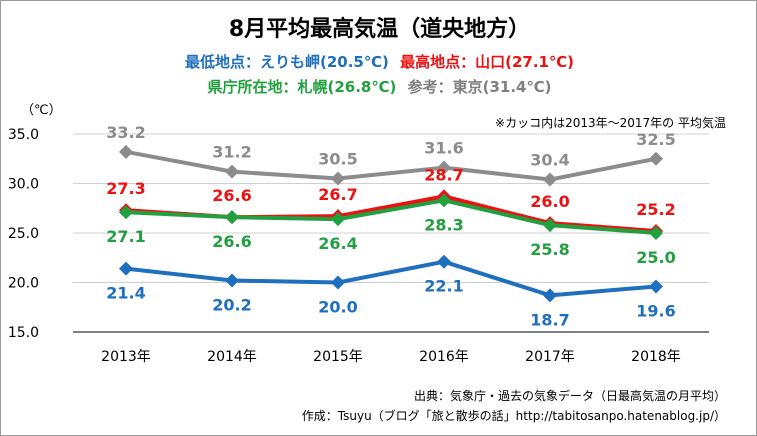 Image resolution: width=757 pixels, height=436 pixels. What do you see at coordinates (444, 357) in the screenshot?
I see `x-tick-label: 2016年` at bounding box center [444, 357].